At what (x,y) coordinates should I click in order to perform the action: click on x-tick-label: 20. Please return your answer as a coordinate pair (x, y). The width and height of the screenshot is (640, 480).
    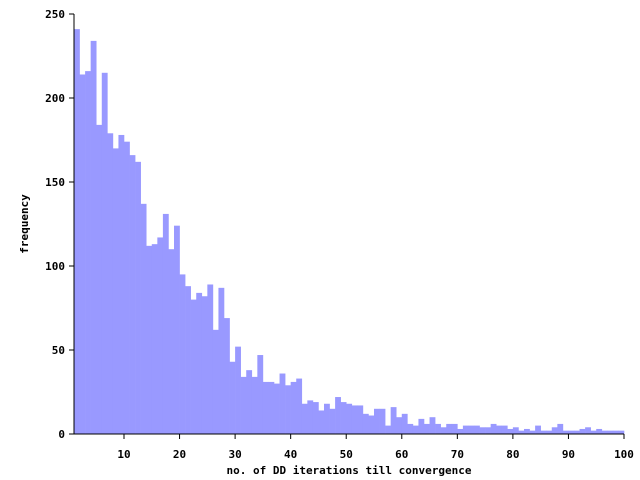
    Looking at the image, I should click on (179, 454).